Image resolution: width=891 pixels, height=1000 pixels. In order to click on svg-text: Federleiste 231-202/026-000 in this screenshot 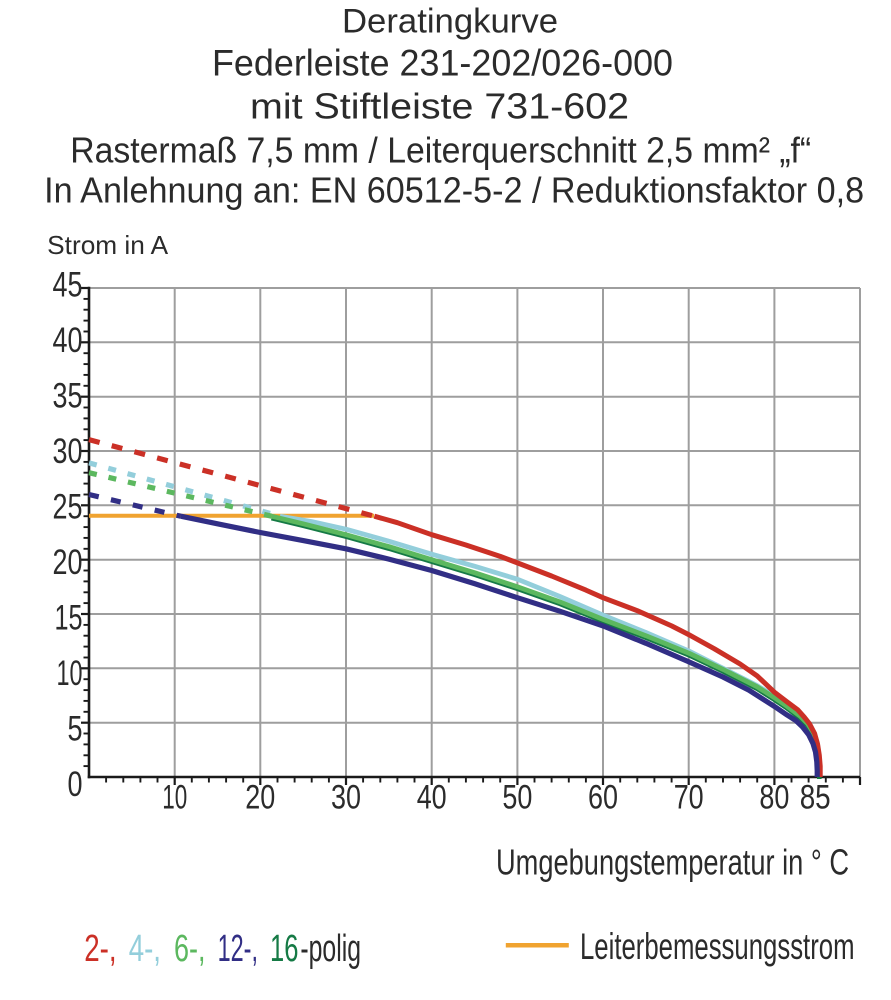, I will do `click(442, 62)`.